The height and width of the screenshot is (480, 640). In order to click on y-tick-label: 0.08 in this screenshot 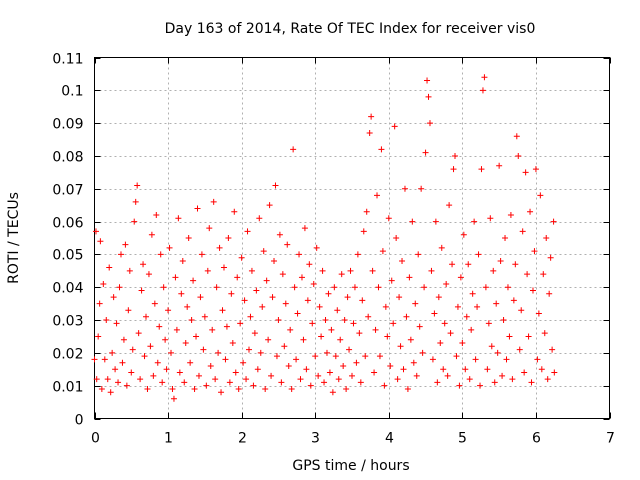, I will do `click(67, 158)`.